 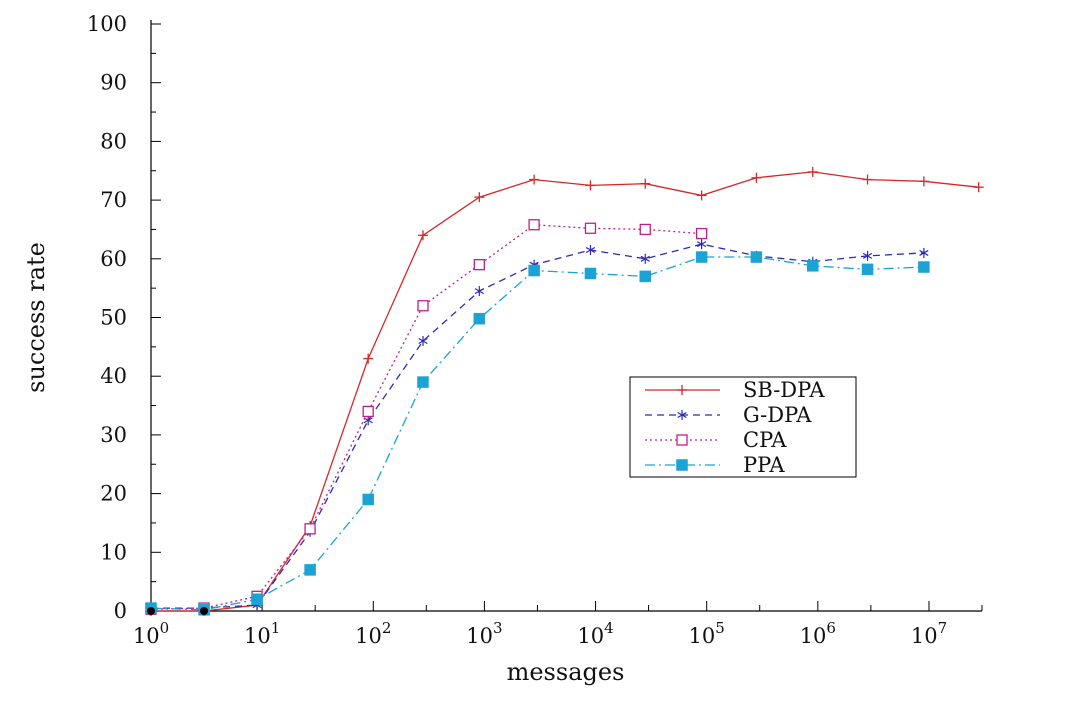 I want to click on legend-marker-sb-dpa, so click(x=682, y=390).